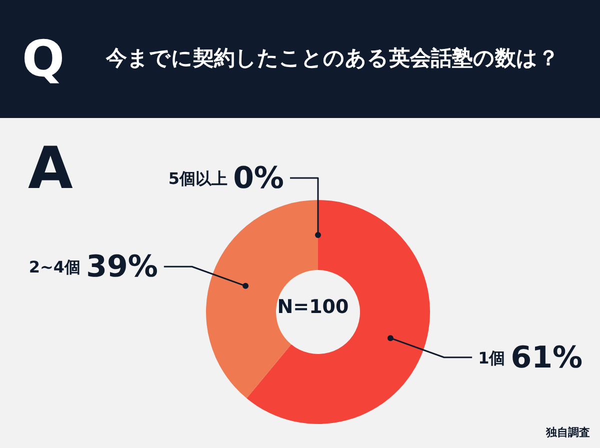 The image size is (600, 448). What do you see at coordinates (198, 178) in the screenshot?
I see `category-label: 5個以上` at bounding box center [198, 178].